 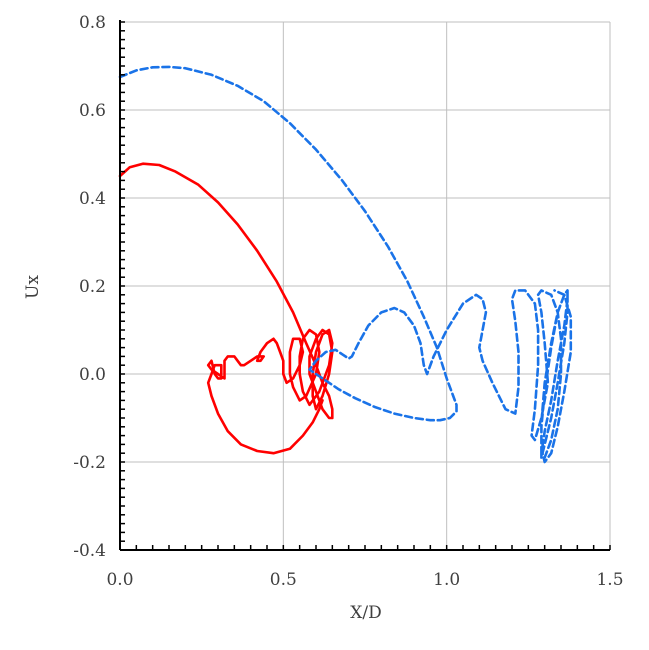 I want to click on y-tick-label: 0.2, so click(x=92, y=287).